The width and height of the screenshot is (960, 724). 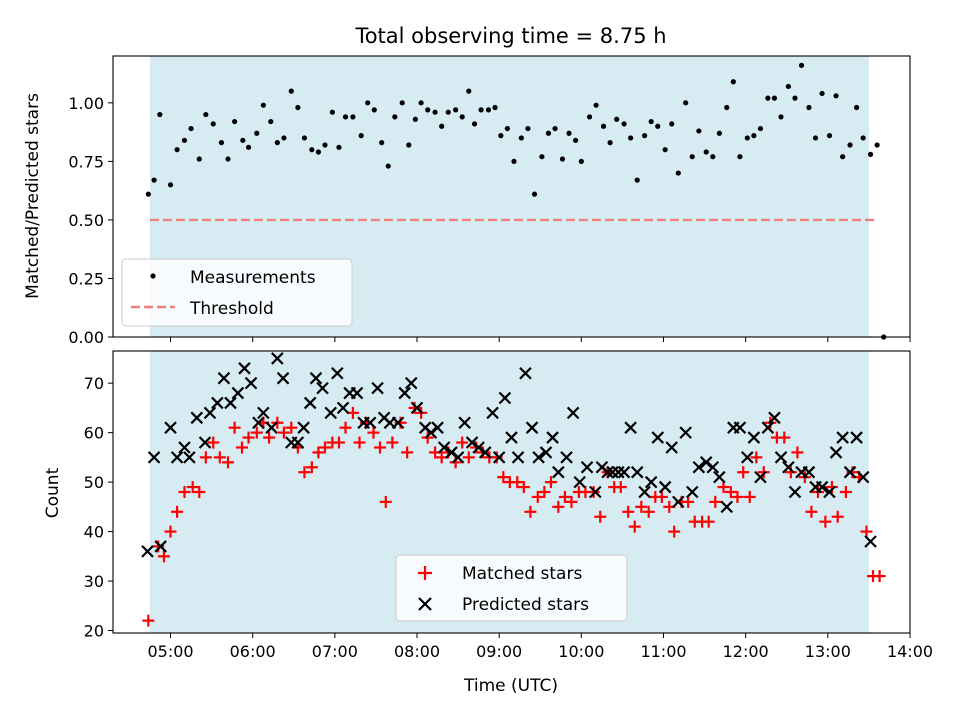 What do you see at coordinates (86, 337) in the screenshot?
I see `y-tick-label: 0.00` at bounding box center [86, 337].